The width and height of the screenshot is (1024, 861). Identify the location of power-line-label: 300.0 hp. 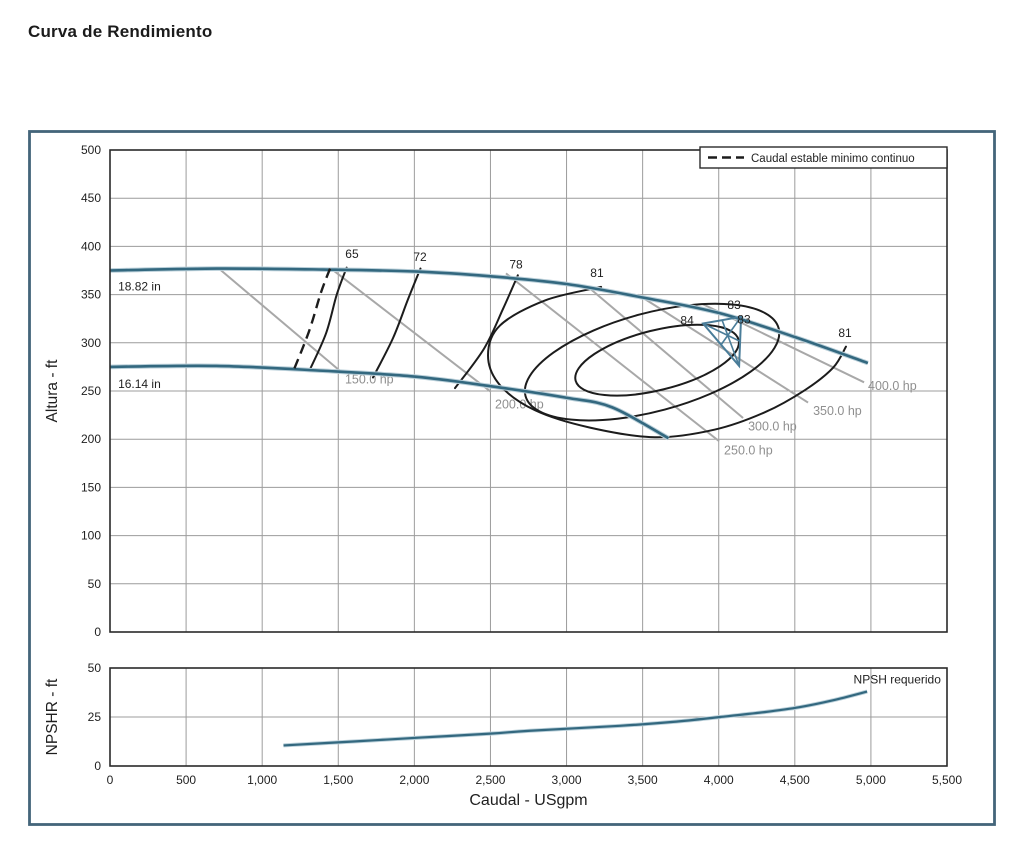
(772, 427).